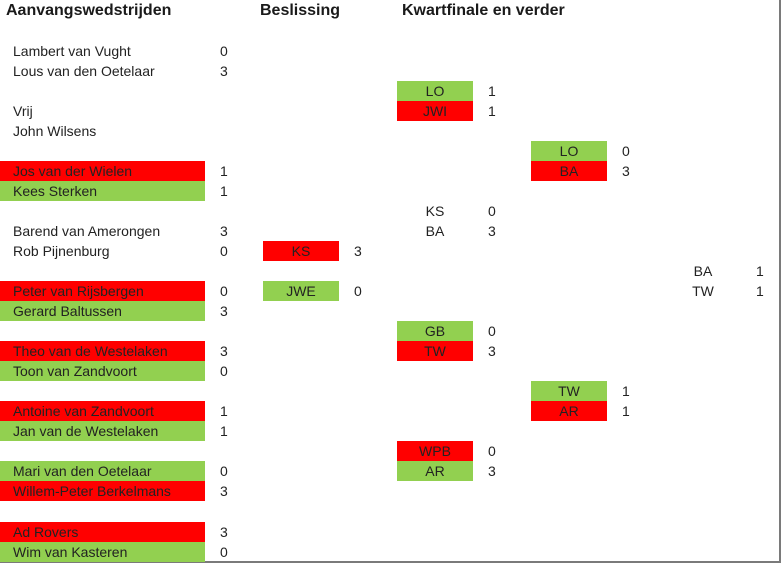 This screenshot has height=563, width=781. Describe the element at coordinates (102, 431) in the screenshot. I see `first-round-player-name: Jan van de Westelaken` at that location.